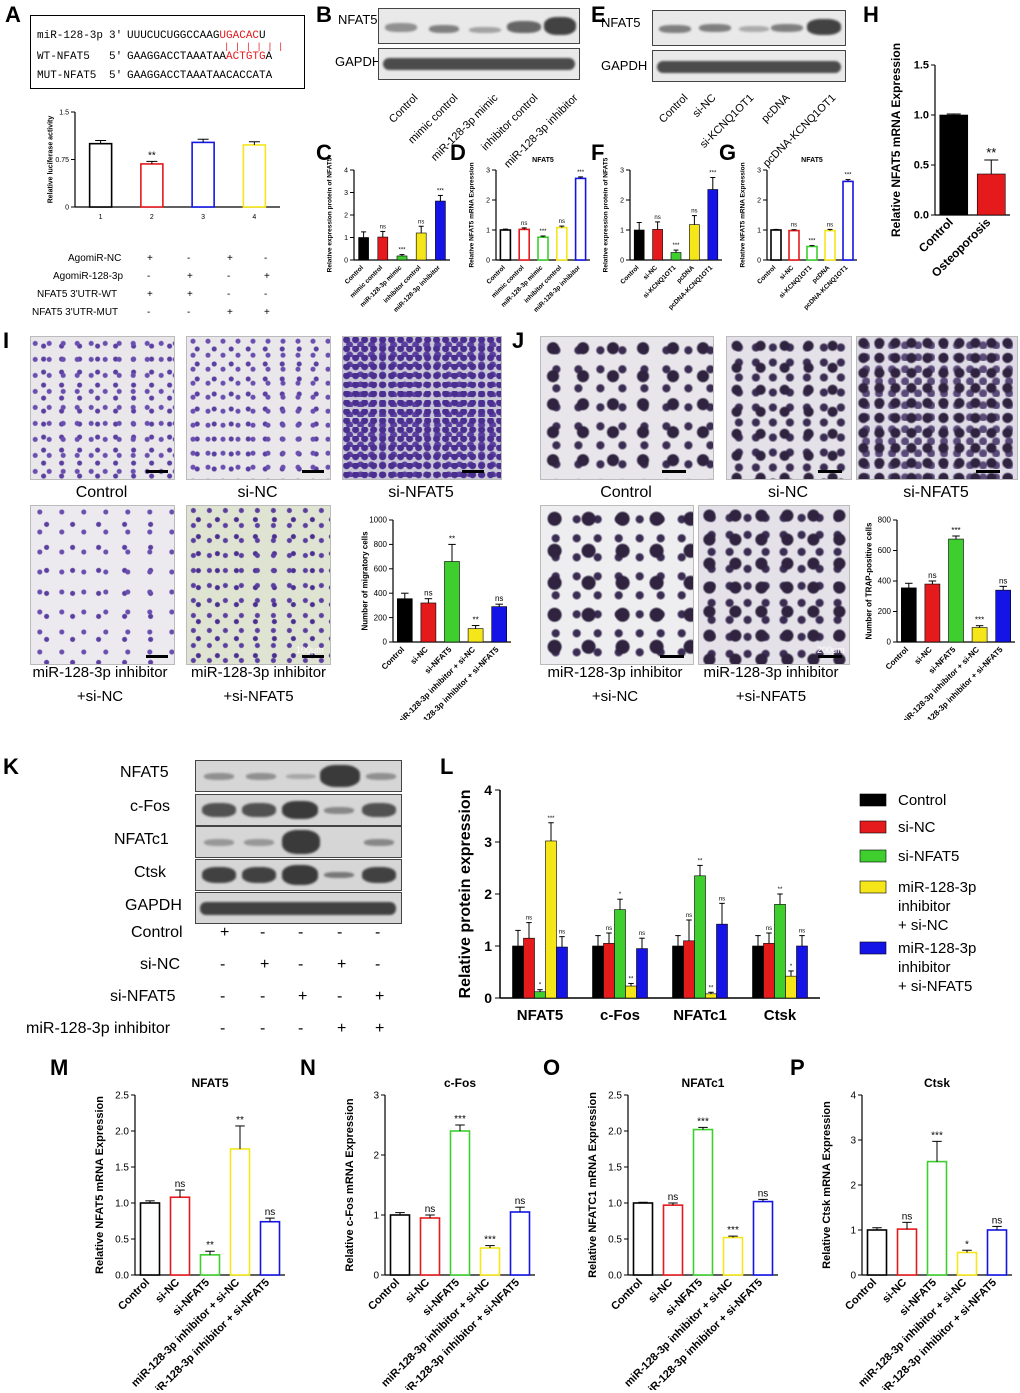 The image size is (1020, 1393). I want to click on blot-k-label: c-Fos, so click(150, 806).